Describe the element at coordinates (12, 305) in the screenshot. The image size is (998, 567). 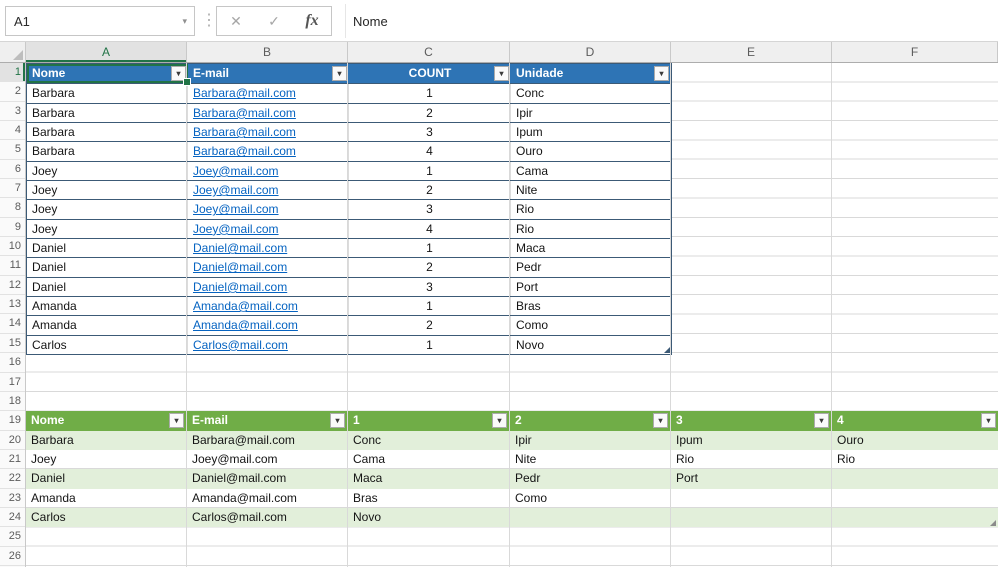
I see `row-header-13: 13` at that location.